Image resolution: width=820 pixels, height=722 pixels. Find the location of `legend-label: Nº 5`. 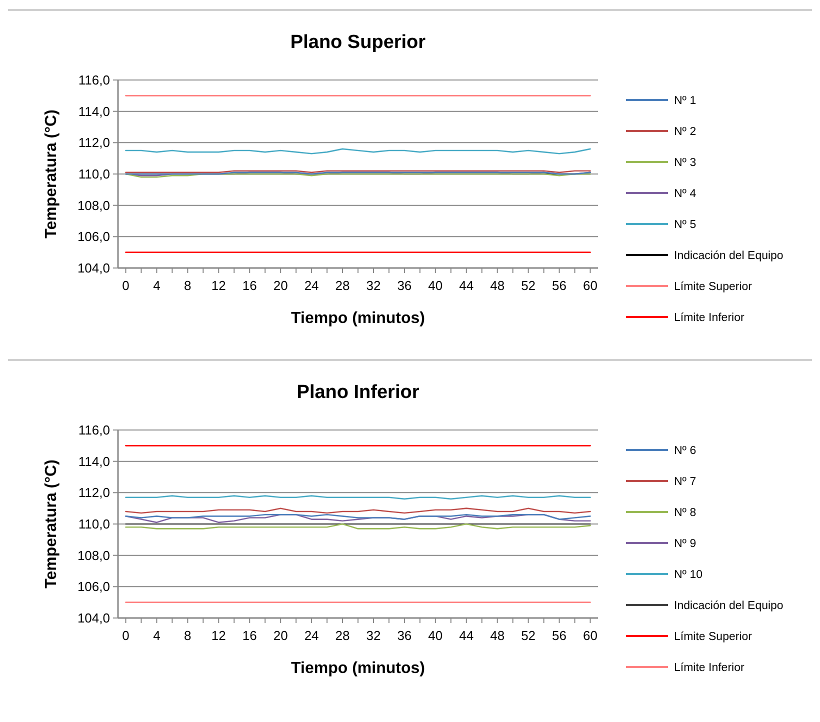

legend-label: Nº 5 is located at coordinates (685, 225).